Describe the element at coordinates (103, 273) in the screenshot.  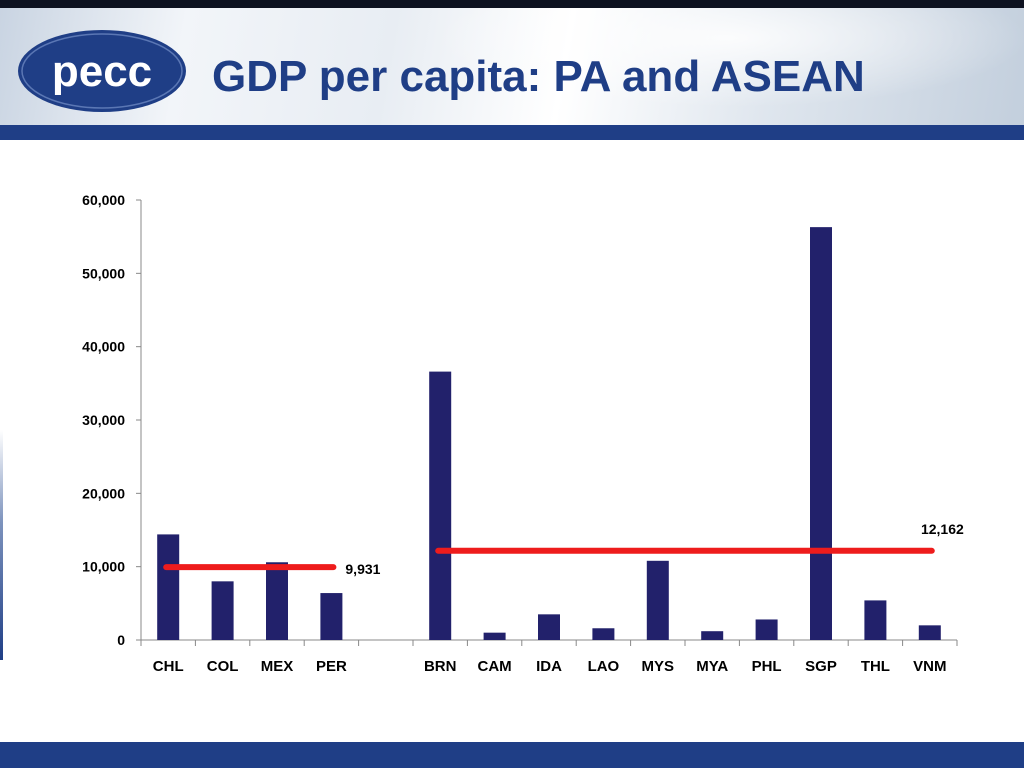
I see `y-tick-label: 50,000` at that location.